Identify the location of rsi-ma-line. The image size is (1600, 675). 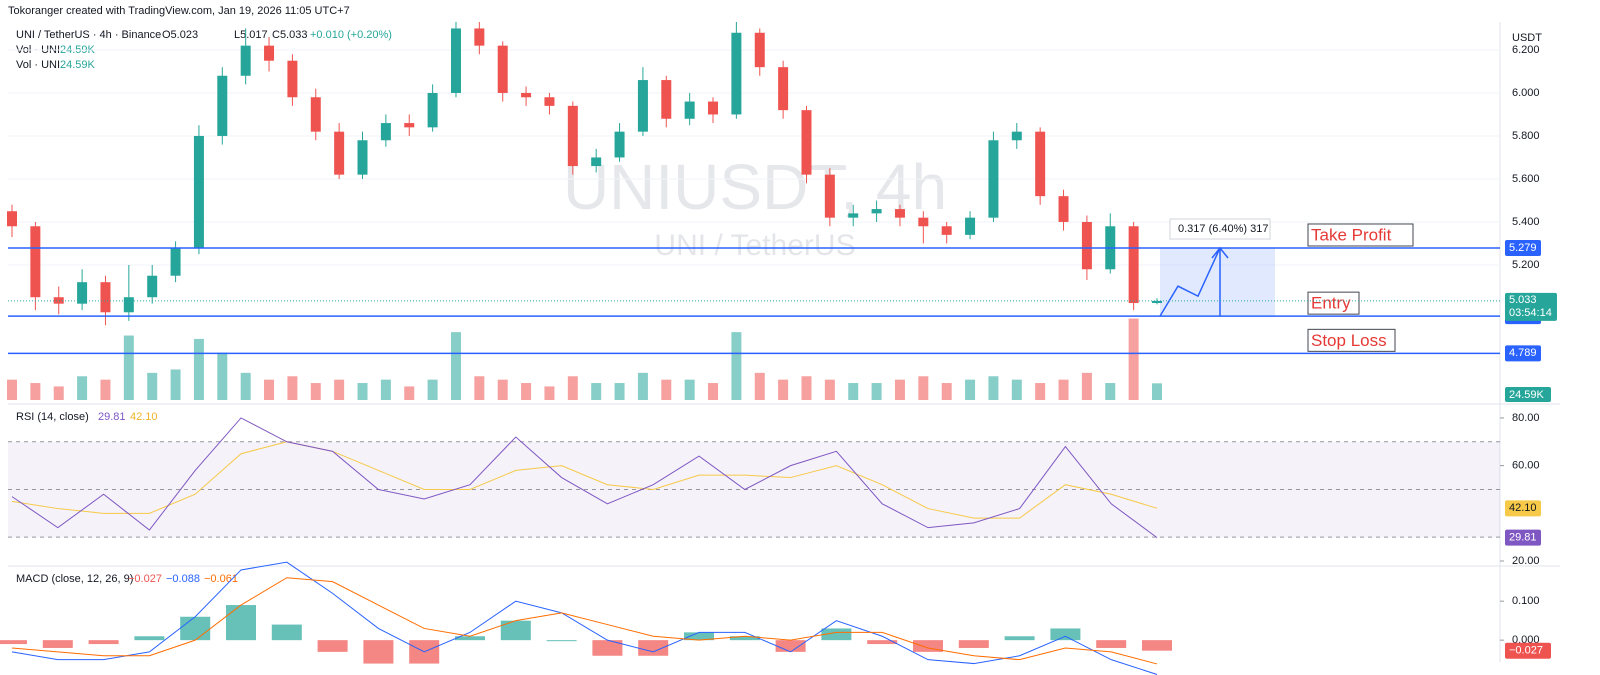
(584, 480).